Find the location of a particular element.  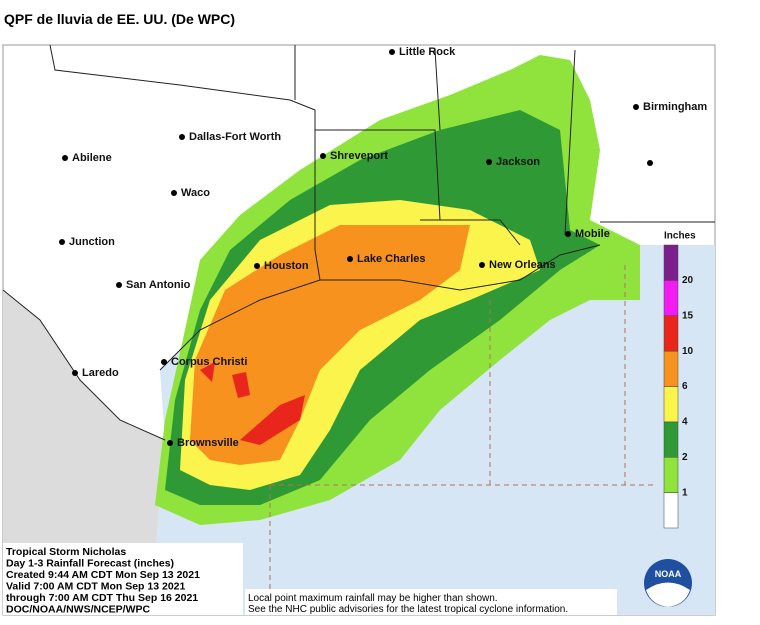

legend-label: 6 is located at coordinates (685, 386).